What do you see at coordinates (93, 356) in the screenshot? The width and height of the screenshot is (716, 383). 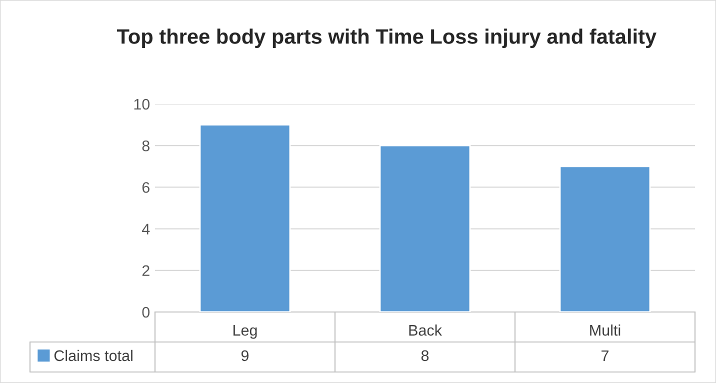 I see `legend-label: Claims total` at bounding box center [93, 356].